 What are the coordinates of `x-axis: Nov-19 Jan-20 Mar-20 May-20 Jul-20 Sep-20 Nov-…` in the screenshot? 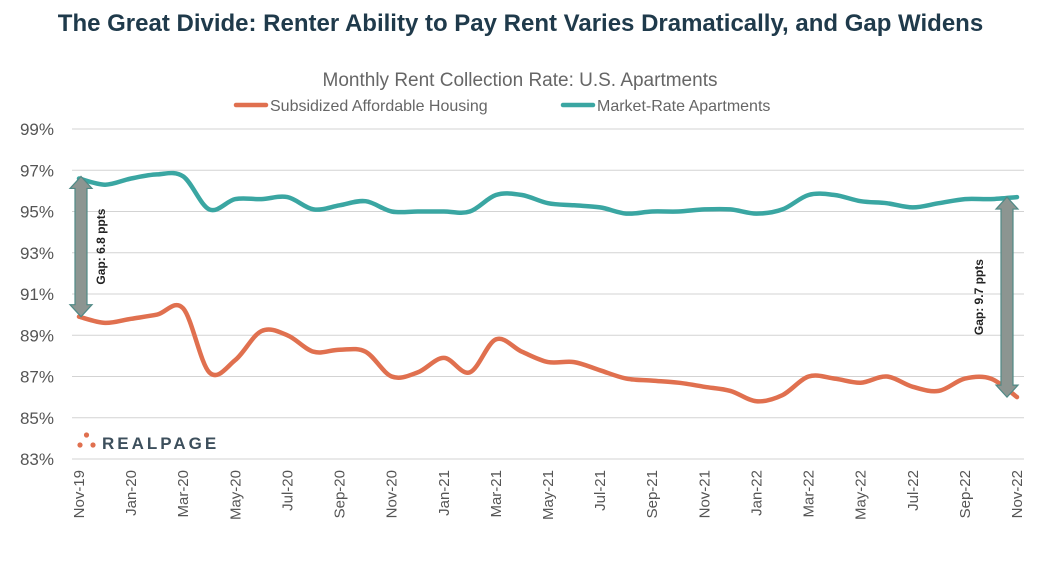 It's located at (548, 495).